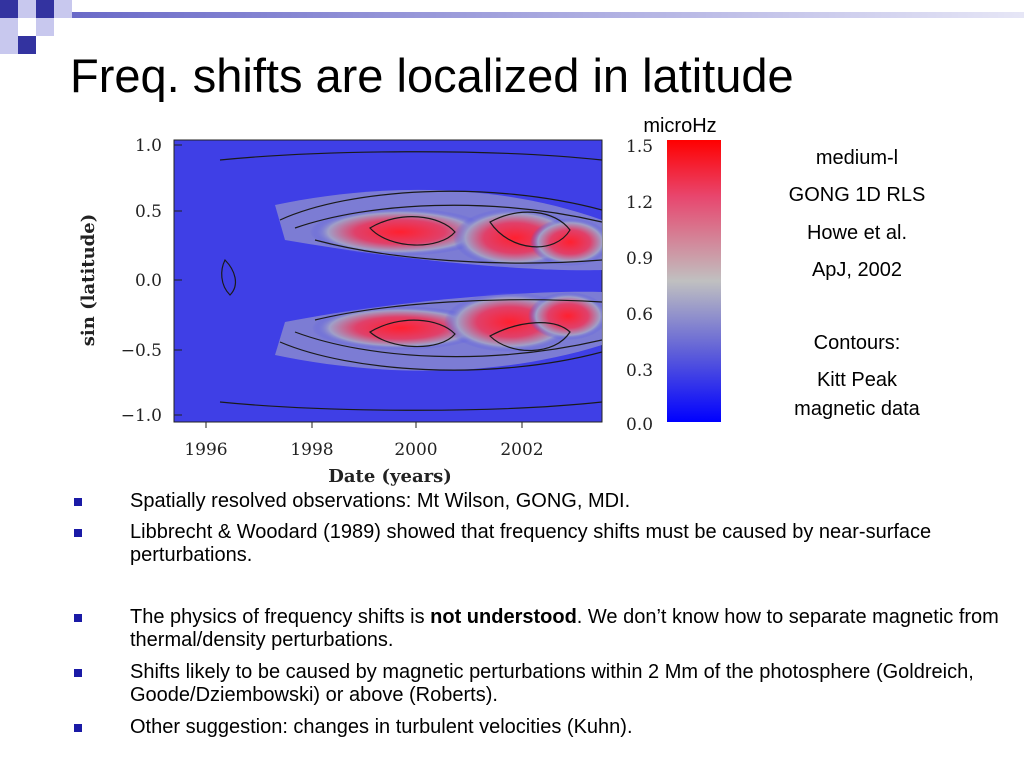 This screenshot has height=768, width=1024. Describe the element at coordinates (141, 416) in the screenshot. I see `y-tick-label: −1.0` at that location.